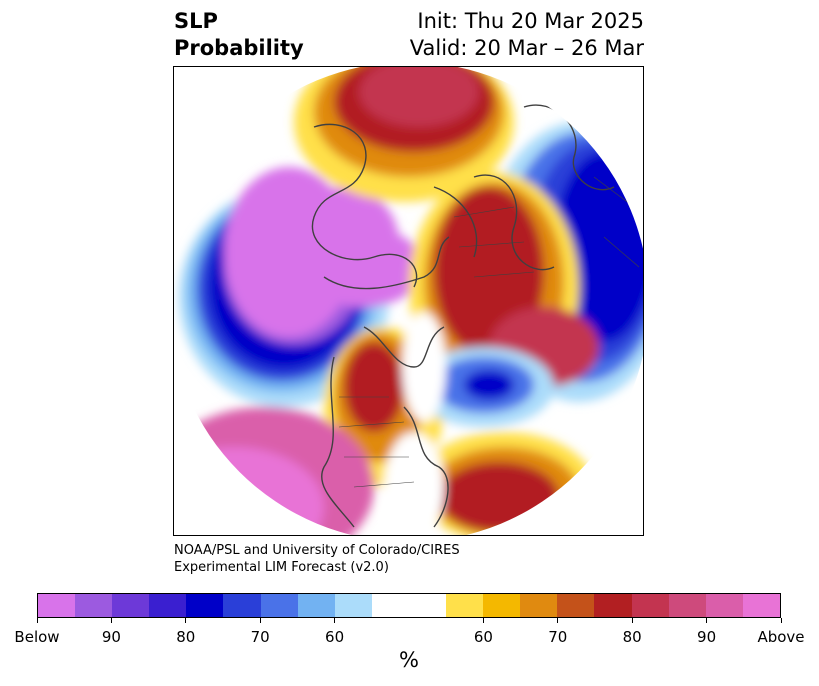 The height and width of the screenshot is (686, 819). I want to click on valid-date: Valid: 20 Mar – 26 Mar, so click(526, 48).